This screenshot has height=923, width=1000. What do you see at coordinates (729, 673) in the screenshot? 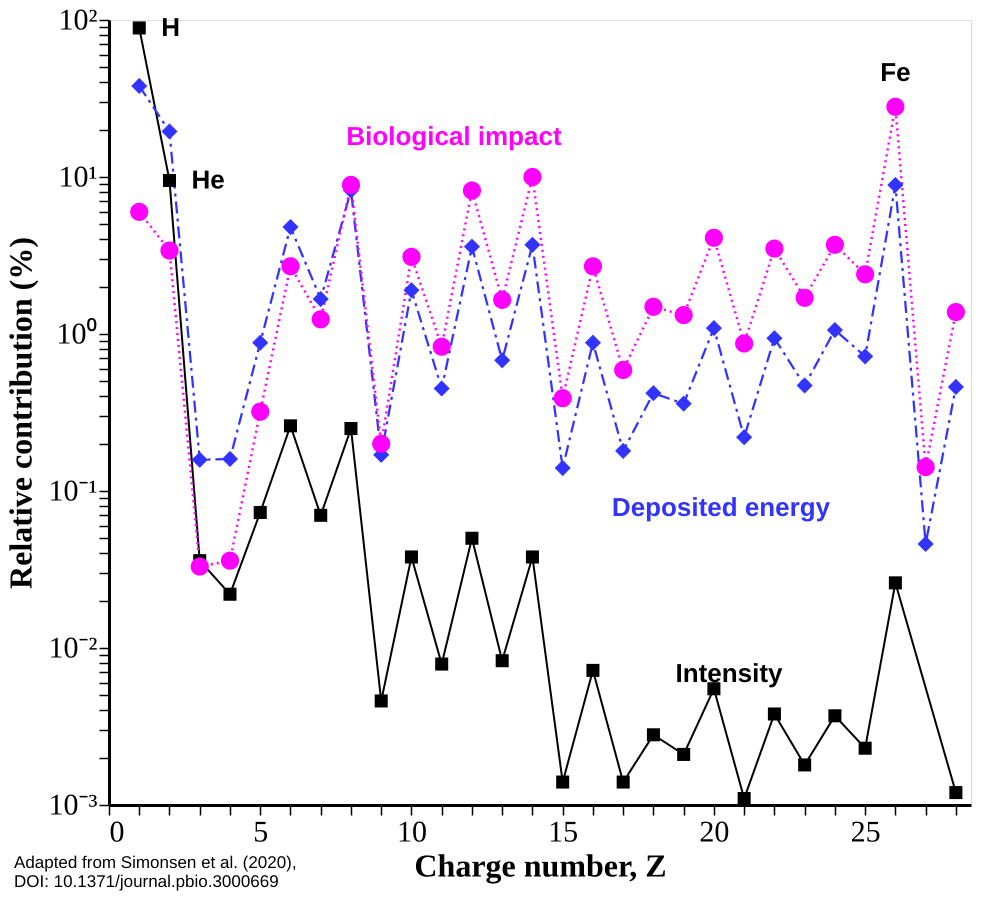
I see `series-label: Intensity` at bounding box center [729, 673].